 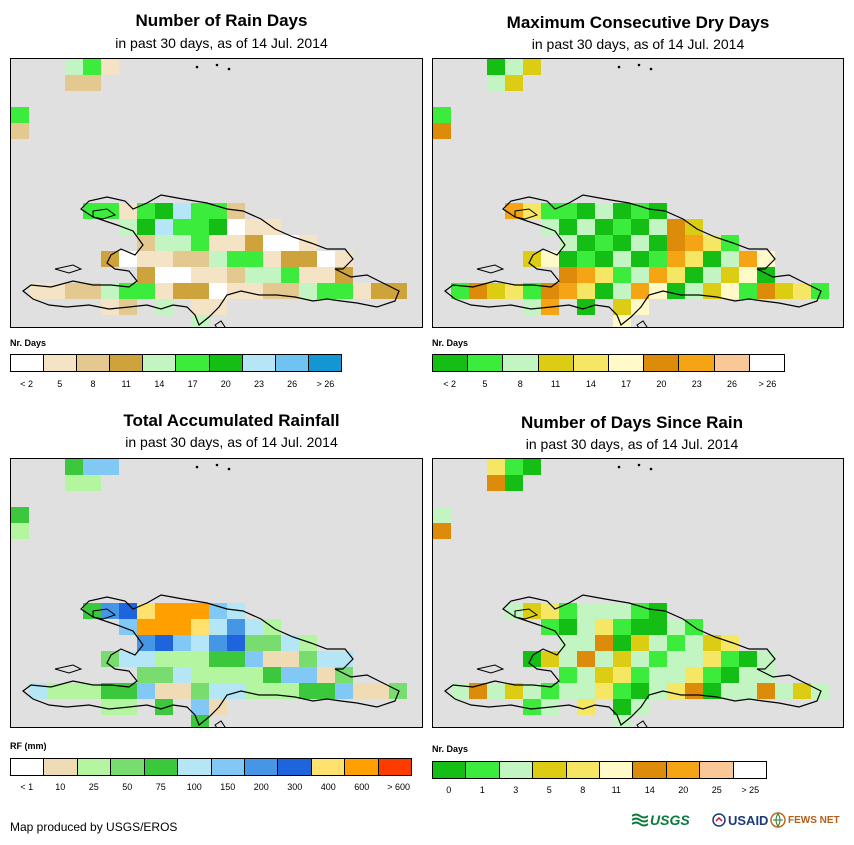 I want to click on usaid-seal-icon, so click(x=719, y=820).